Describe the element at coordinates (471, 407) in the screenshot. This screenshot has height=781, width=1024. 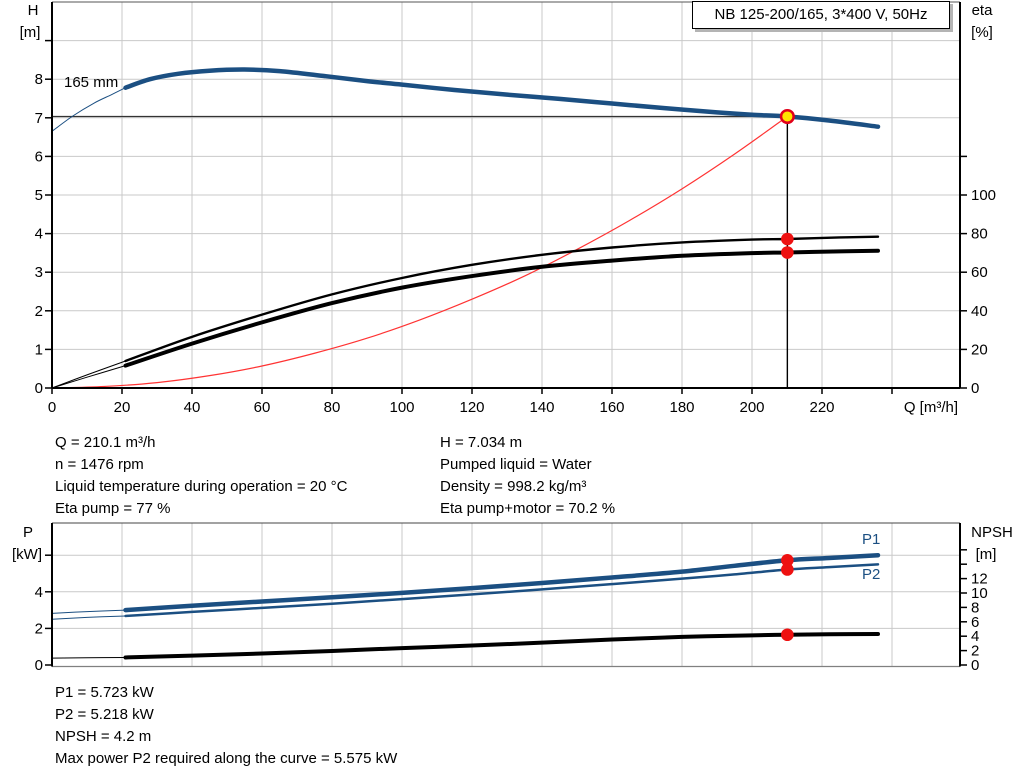
I see `svg-text: 120` at that location.